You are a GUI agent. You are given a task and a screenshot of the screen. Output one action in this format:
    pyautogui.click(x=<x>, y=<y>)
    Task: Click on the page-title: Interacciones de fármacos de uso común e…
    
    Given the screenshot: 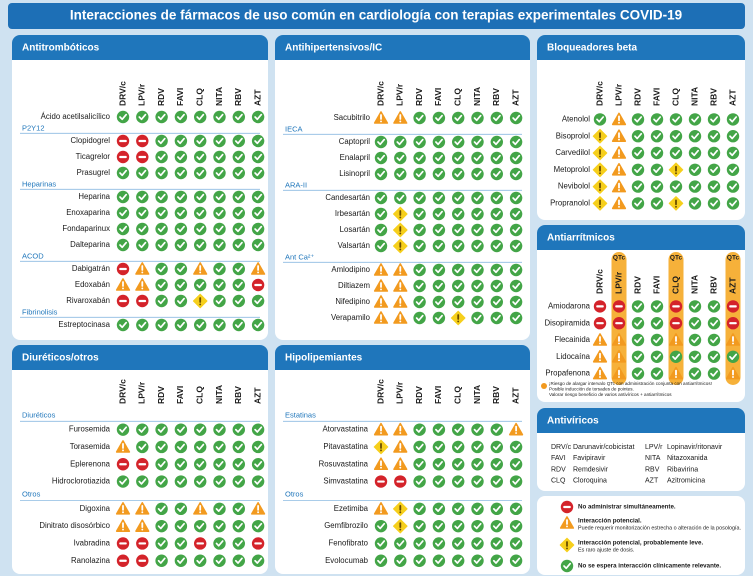 What is the action you would take?
    pyautogui.click(x=376, y=15)
    